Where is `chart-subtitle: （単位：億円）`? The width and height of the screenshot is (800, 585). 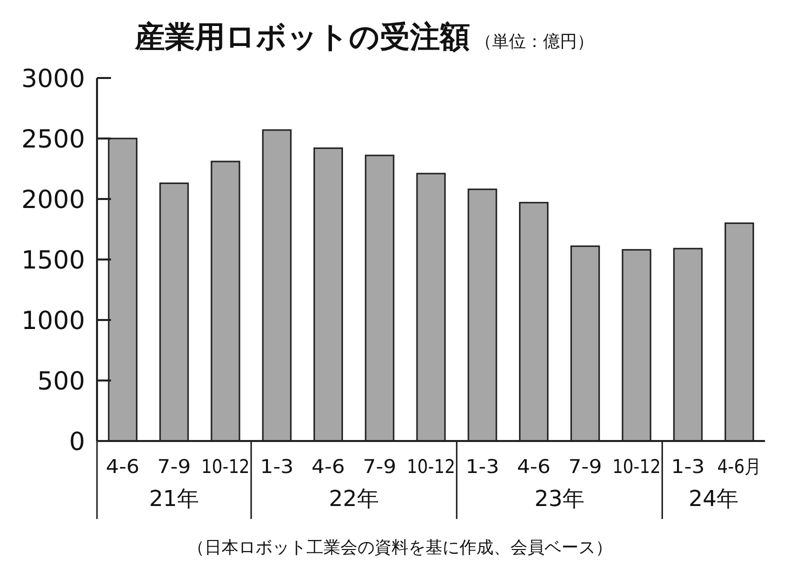
chart-subtitle: （単位：億円） is located at coordinates (534, 42).